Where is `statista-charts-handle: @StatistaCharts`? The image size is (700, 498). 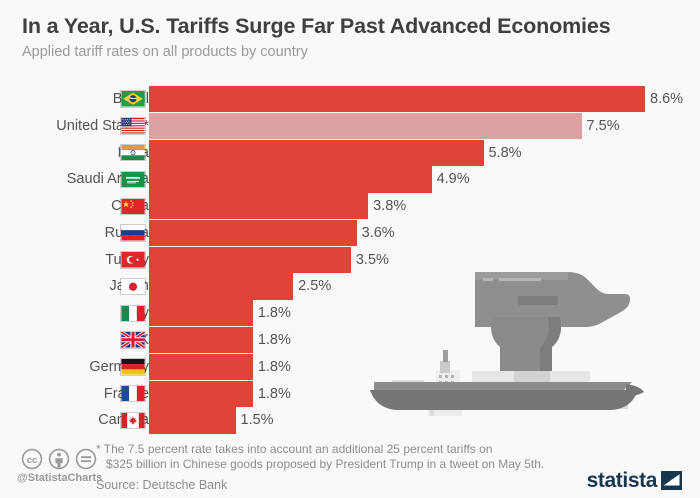
statista-charts-handle: @StatistaCharts is located at coordinates (60, 478).